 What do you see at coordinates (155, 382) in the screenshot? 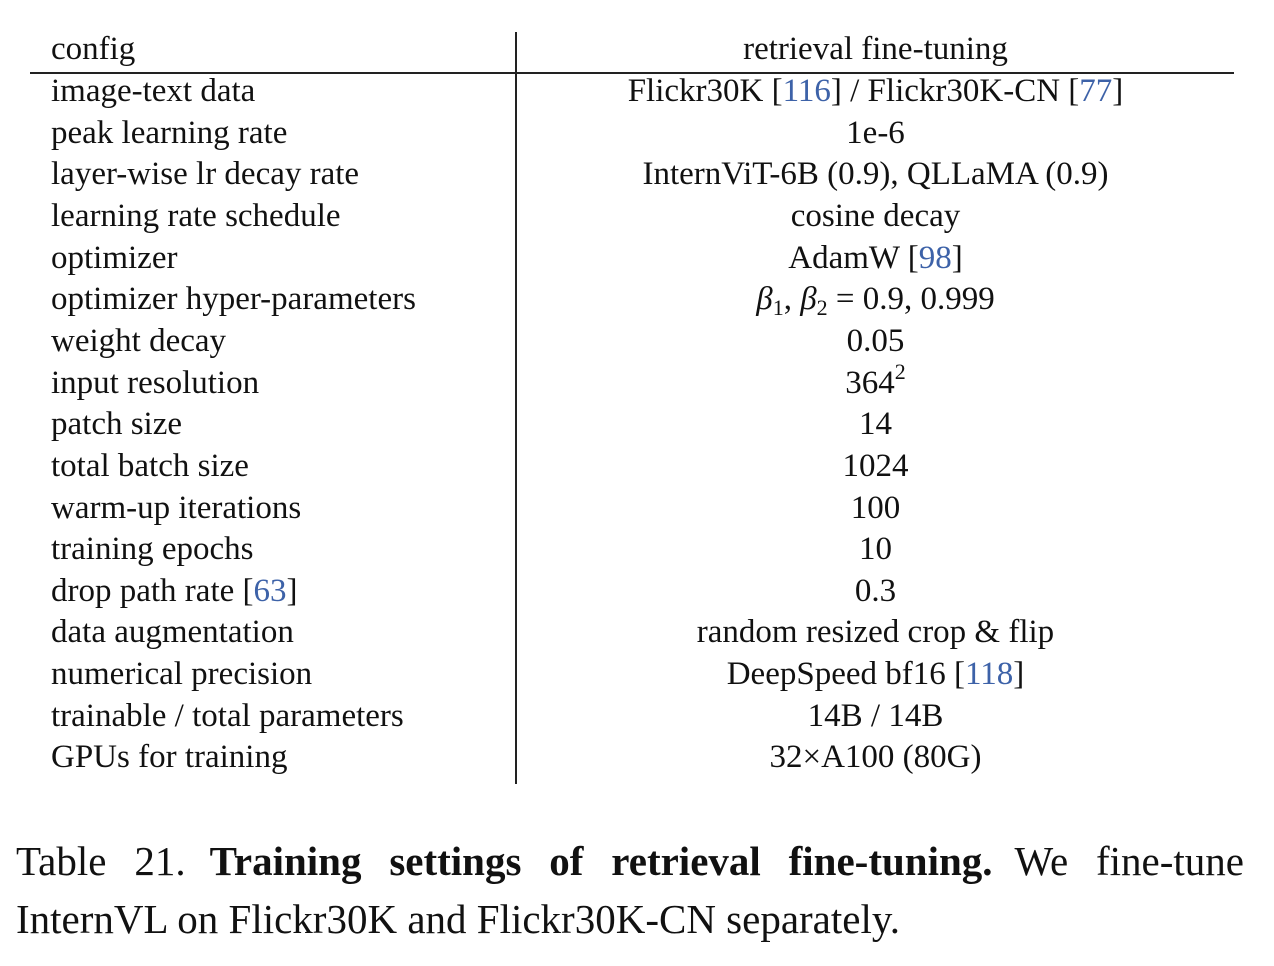
I see `config-name: input resolution` at bounding box center [155, 382].